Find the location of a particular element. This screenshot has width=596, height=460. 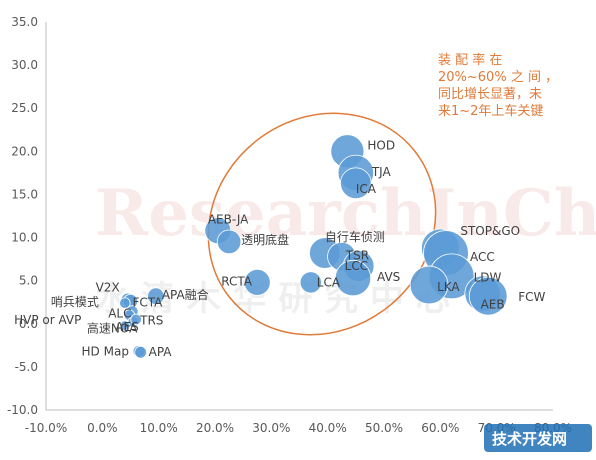

annotation-line-2: 20%~60% 之 间 ， is located at coordinates (498, 77).